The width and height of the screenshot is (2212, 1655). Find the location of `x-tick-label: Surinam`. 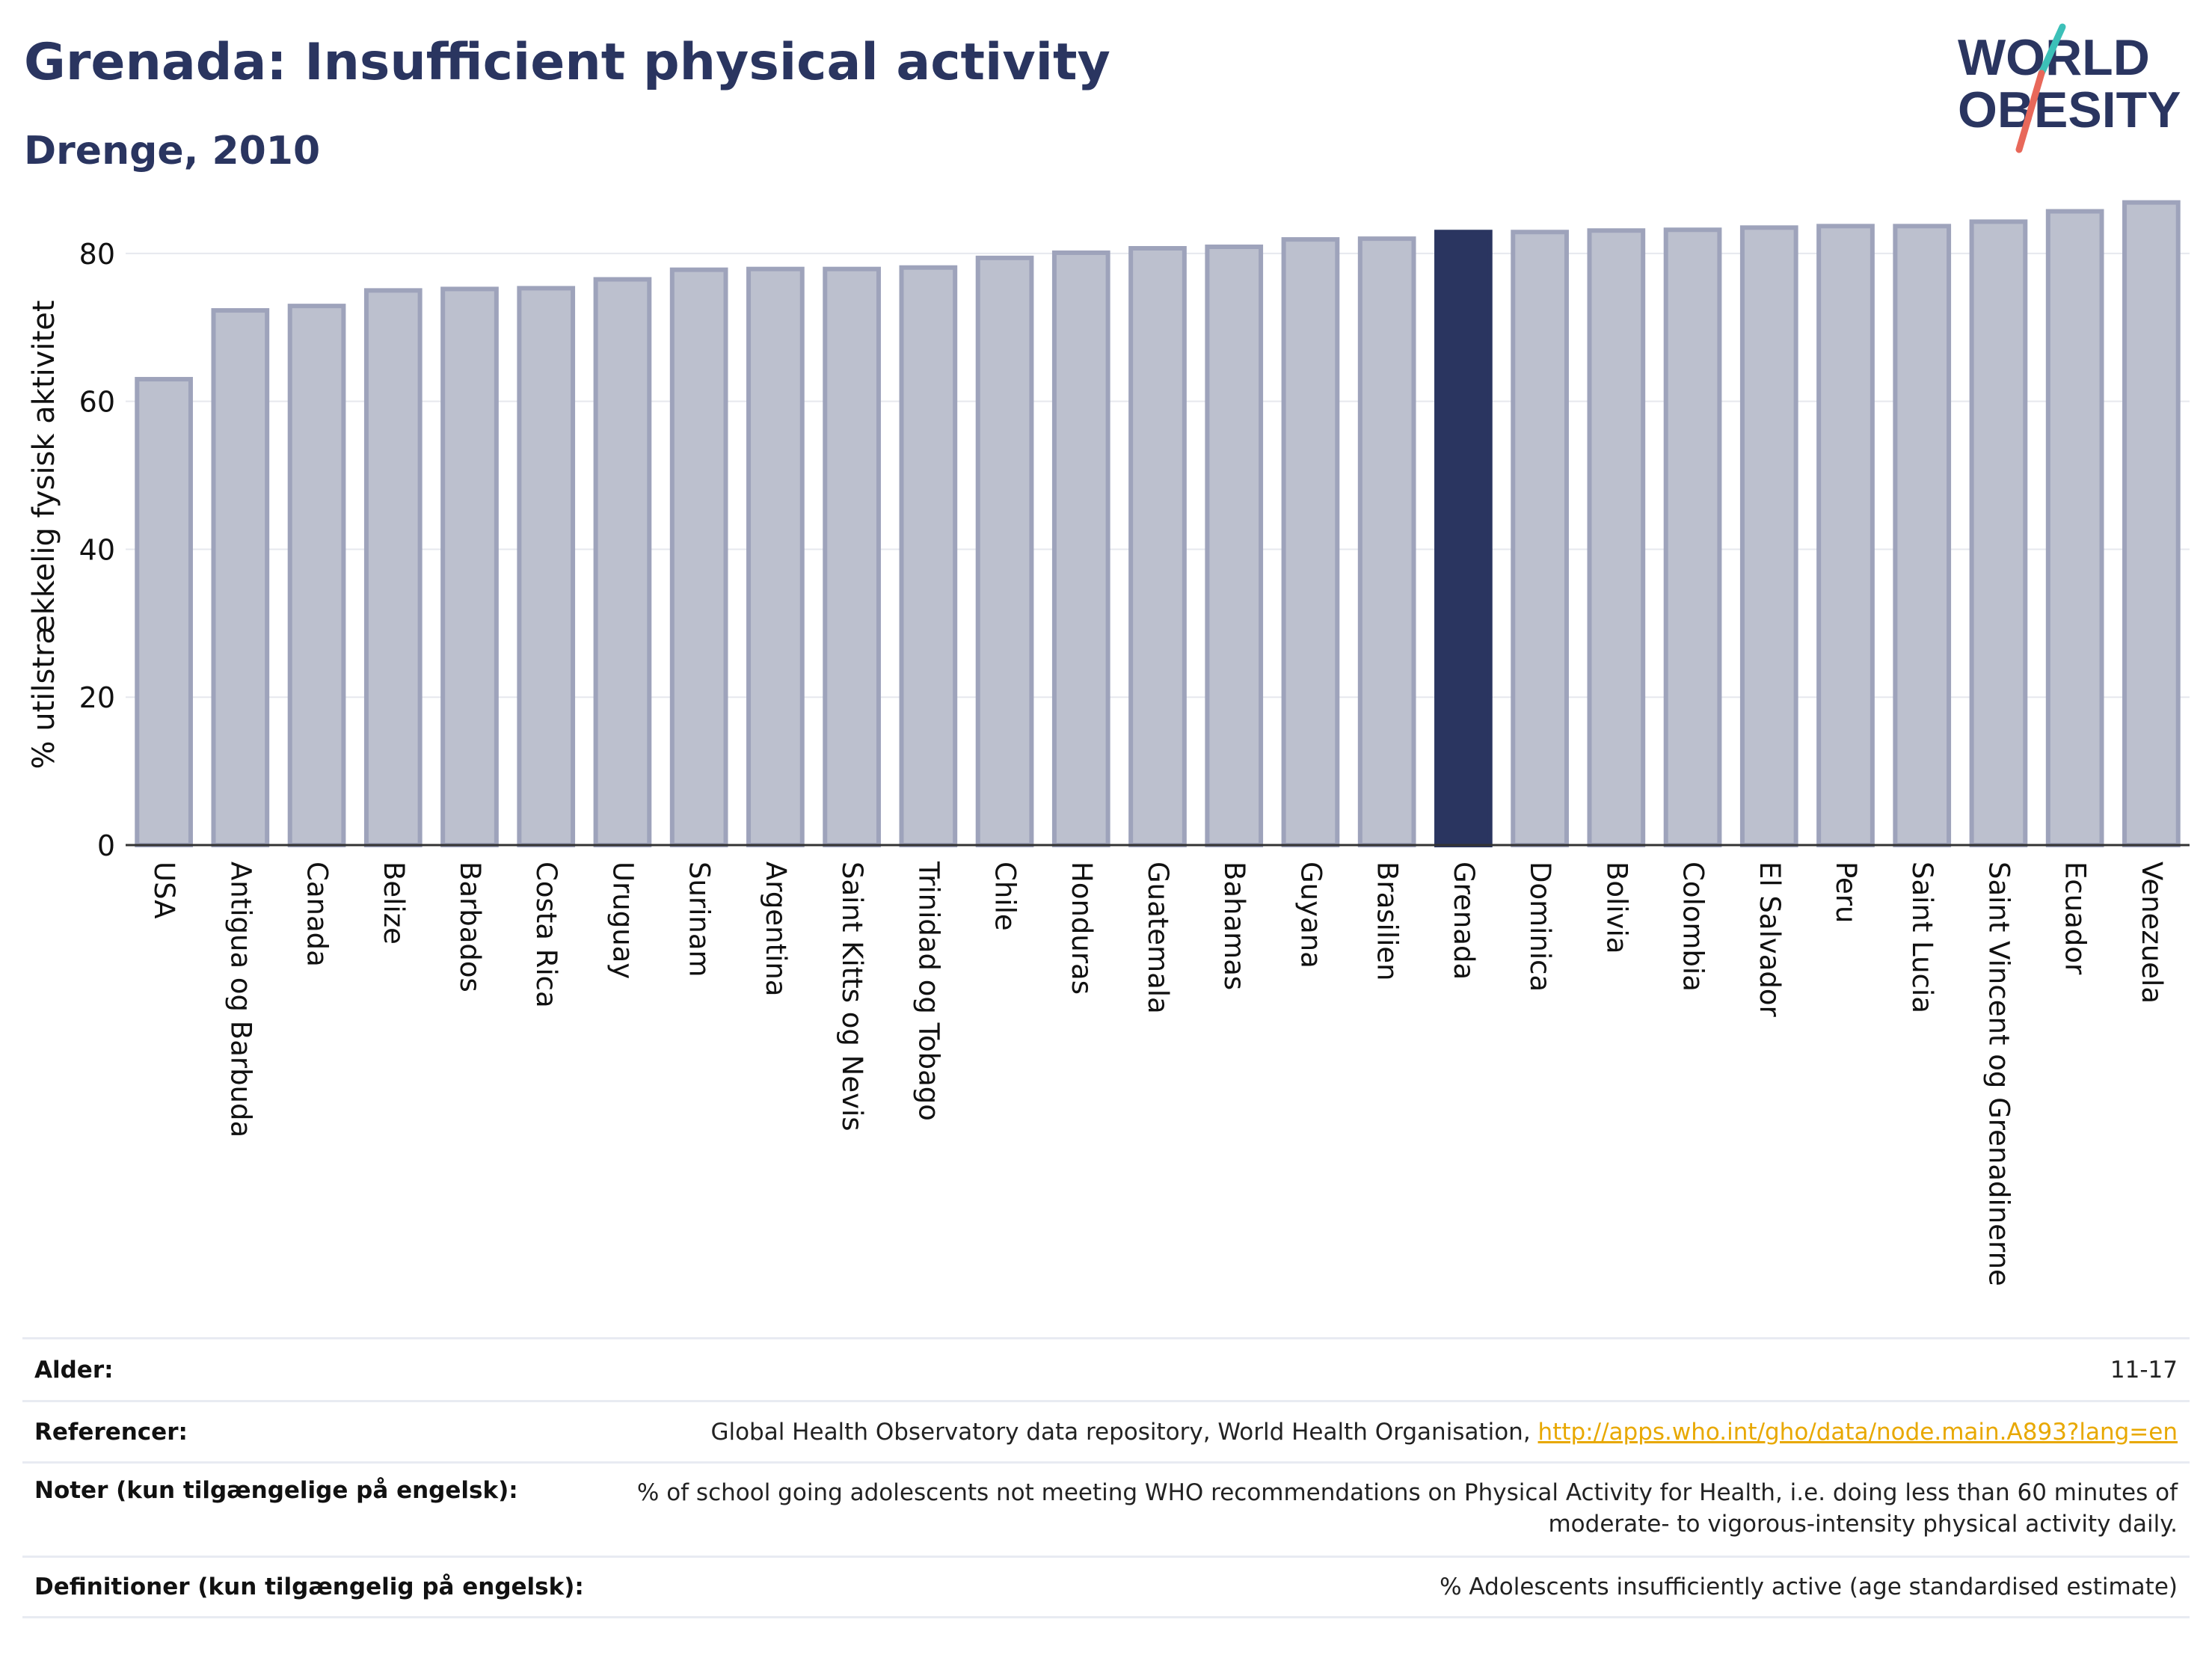

x-tick-label: Surinam is located at coordinates (699, 919).